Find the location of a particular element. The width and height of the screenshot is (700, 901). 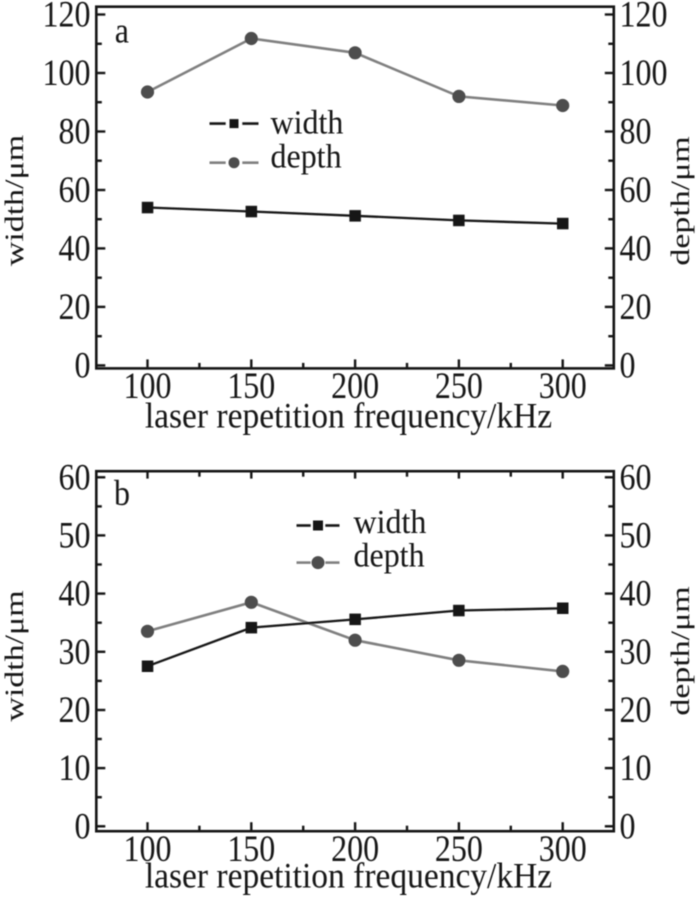

svg-text: b is located at coordinates (122, 494).